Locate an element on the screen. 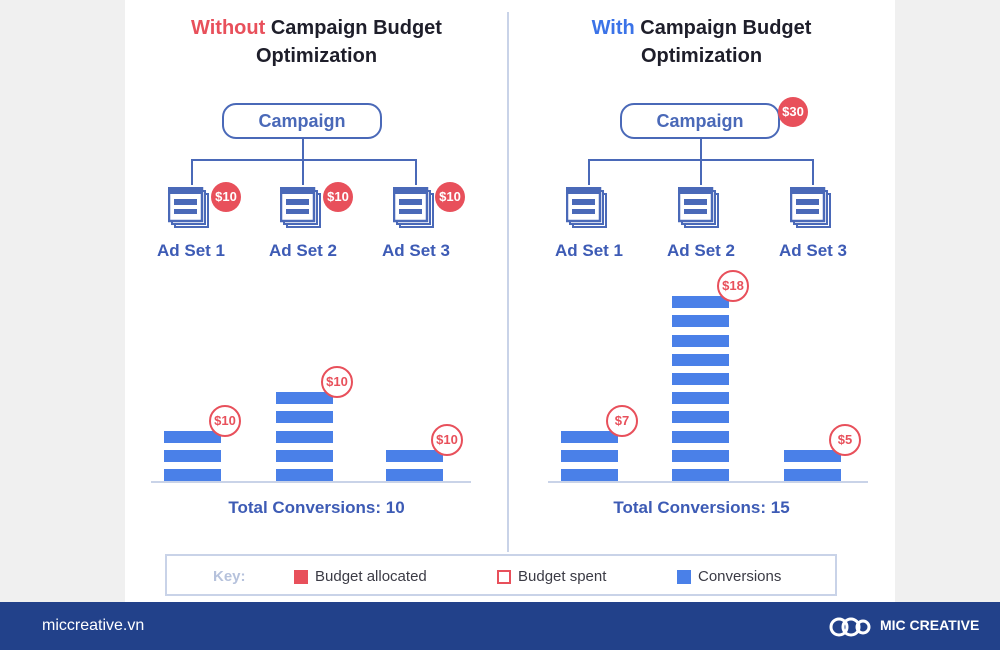 This screenshot has width=1000, height=650. budget-spent-badge: $7 is located at coordinates (622, 420).